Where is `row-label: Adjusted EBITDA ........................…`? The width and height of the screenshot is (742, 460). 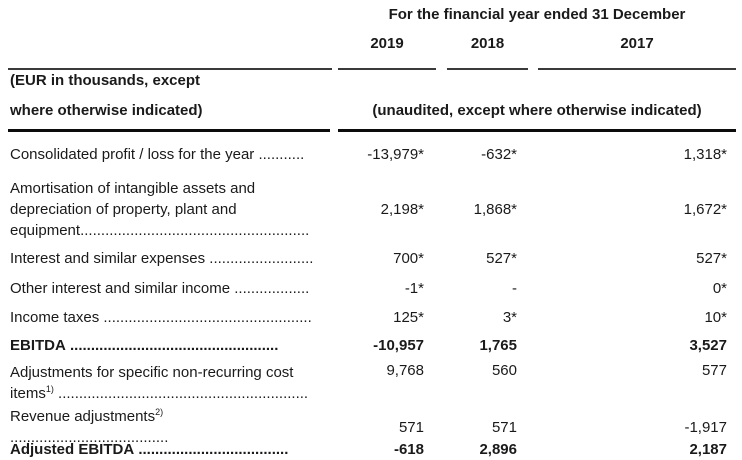 row-label: Adjusted EBITDA ........................… is located at coordinates (169, 449).